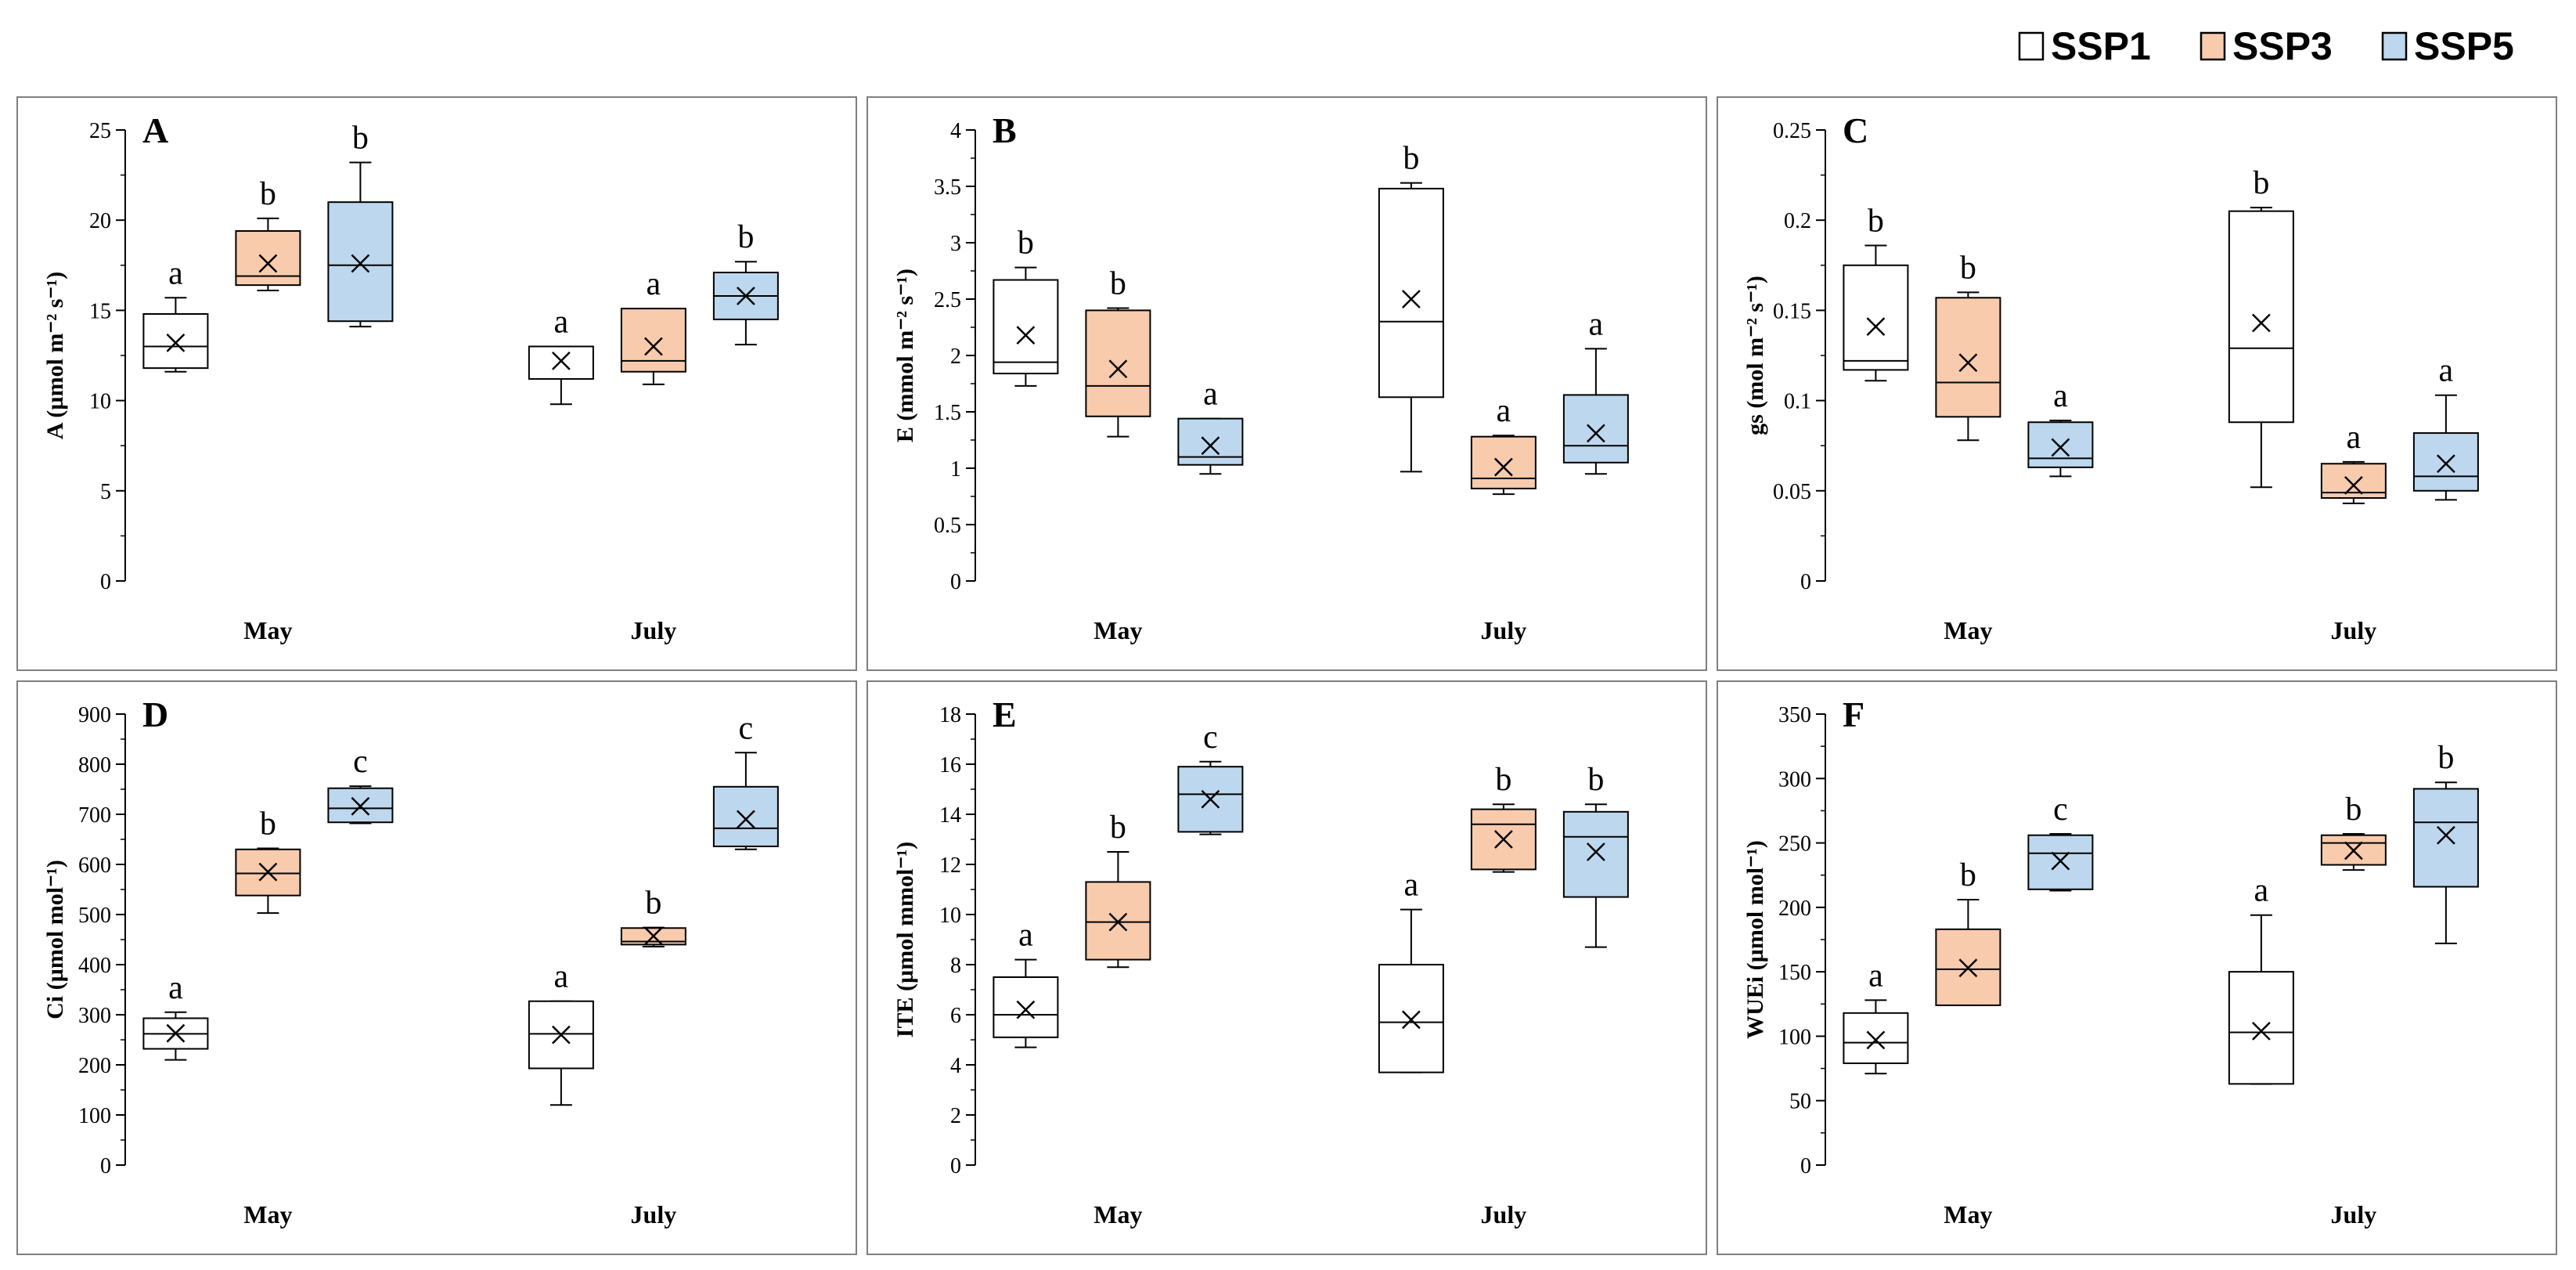 This screenshot has width=2576, height=1270. Describe the element at coordinates (100, 131) in the screenshot. I see `y-tick-label: 25` at that location.